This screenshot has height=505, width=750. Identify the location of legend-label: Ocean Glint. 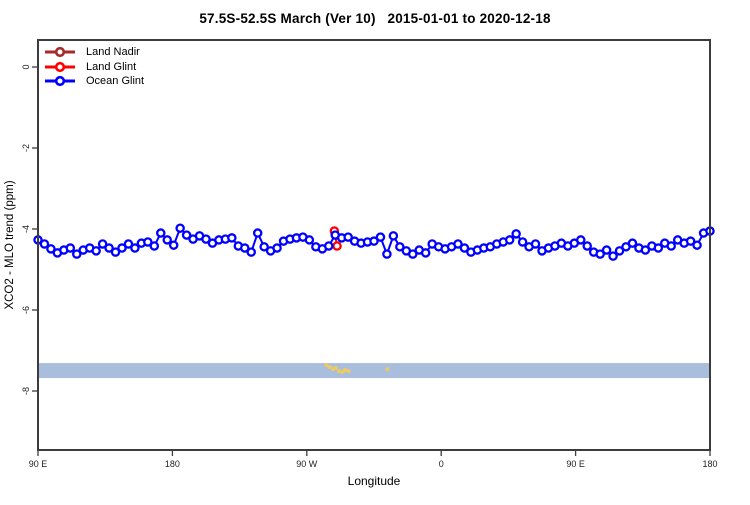
(115, 81).